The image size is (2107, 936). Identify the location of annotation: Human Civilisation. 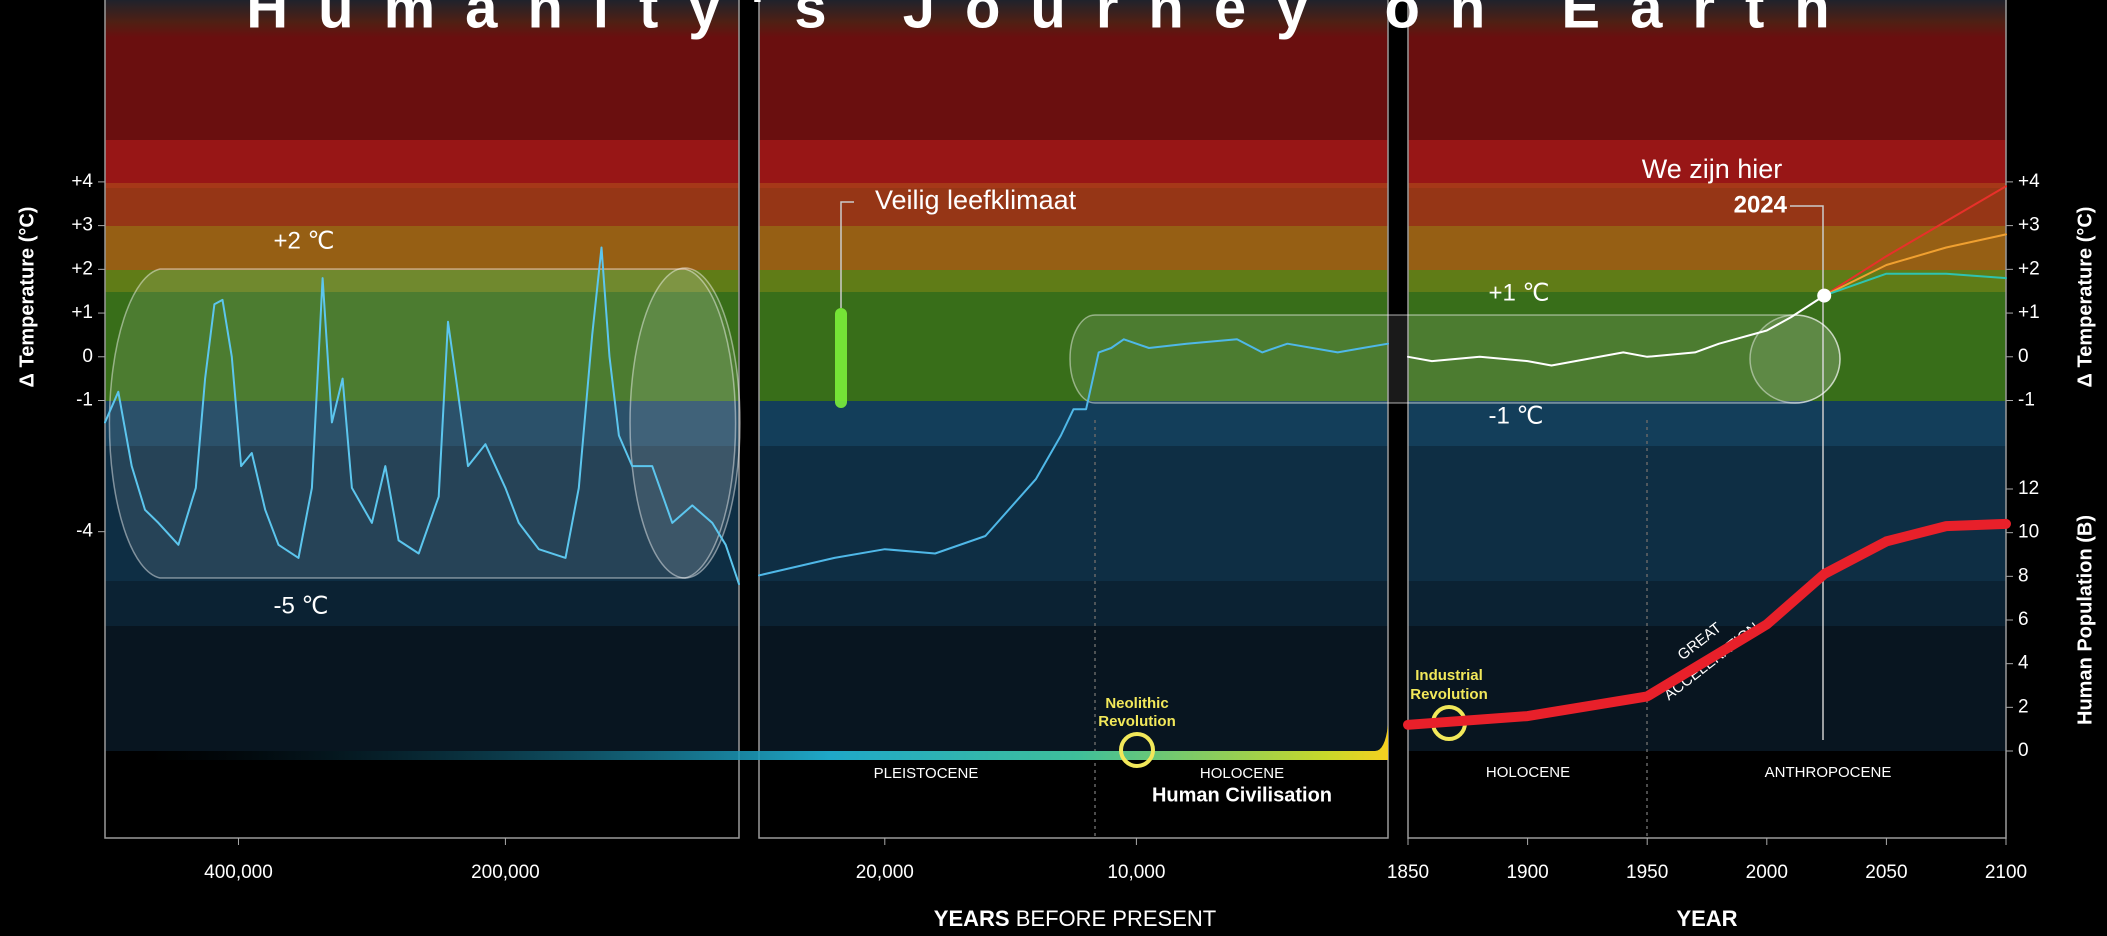
(1242, 795).